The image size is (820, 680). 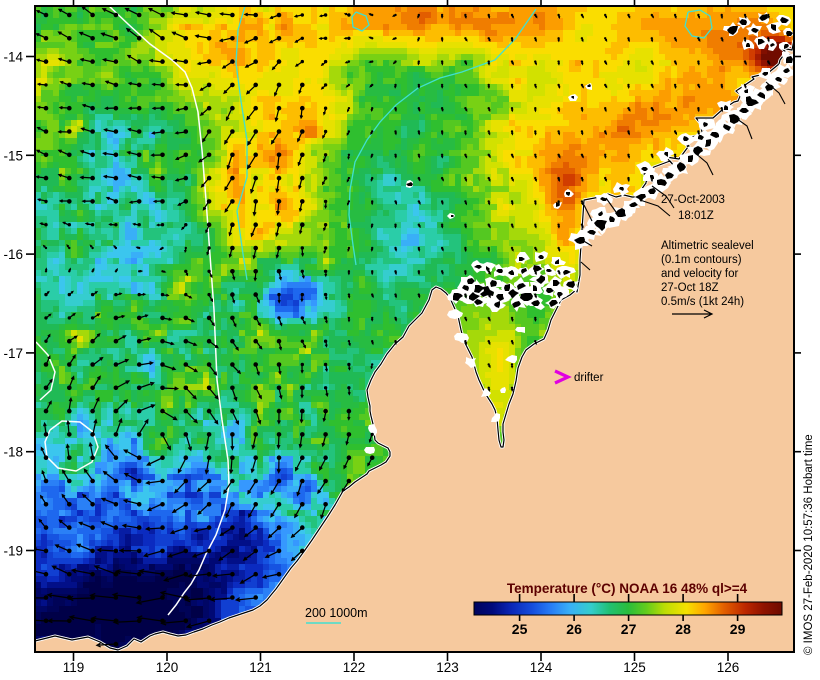 What do you see at coordinates (13, 551) in the screenshot?
I see `svg-text: -19` at bounding box center [13, 551].